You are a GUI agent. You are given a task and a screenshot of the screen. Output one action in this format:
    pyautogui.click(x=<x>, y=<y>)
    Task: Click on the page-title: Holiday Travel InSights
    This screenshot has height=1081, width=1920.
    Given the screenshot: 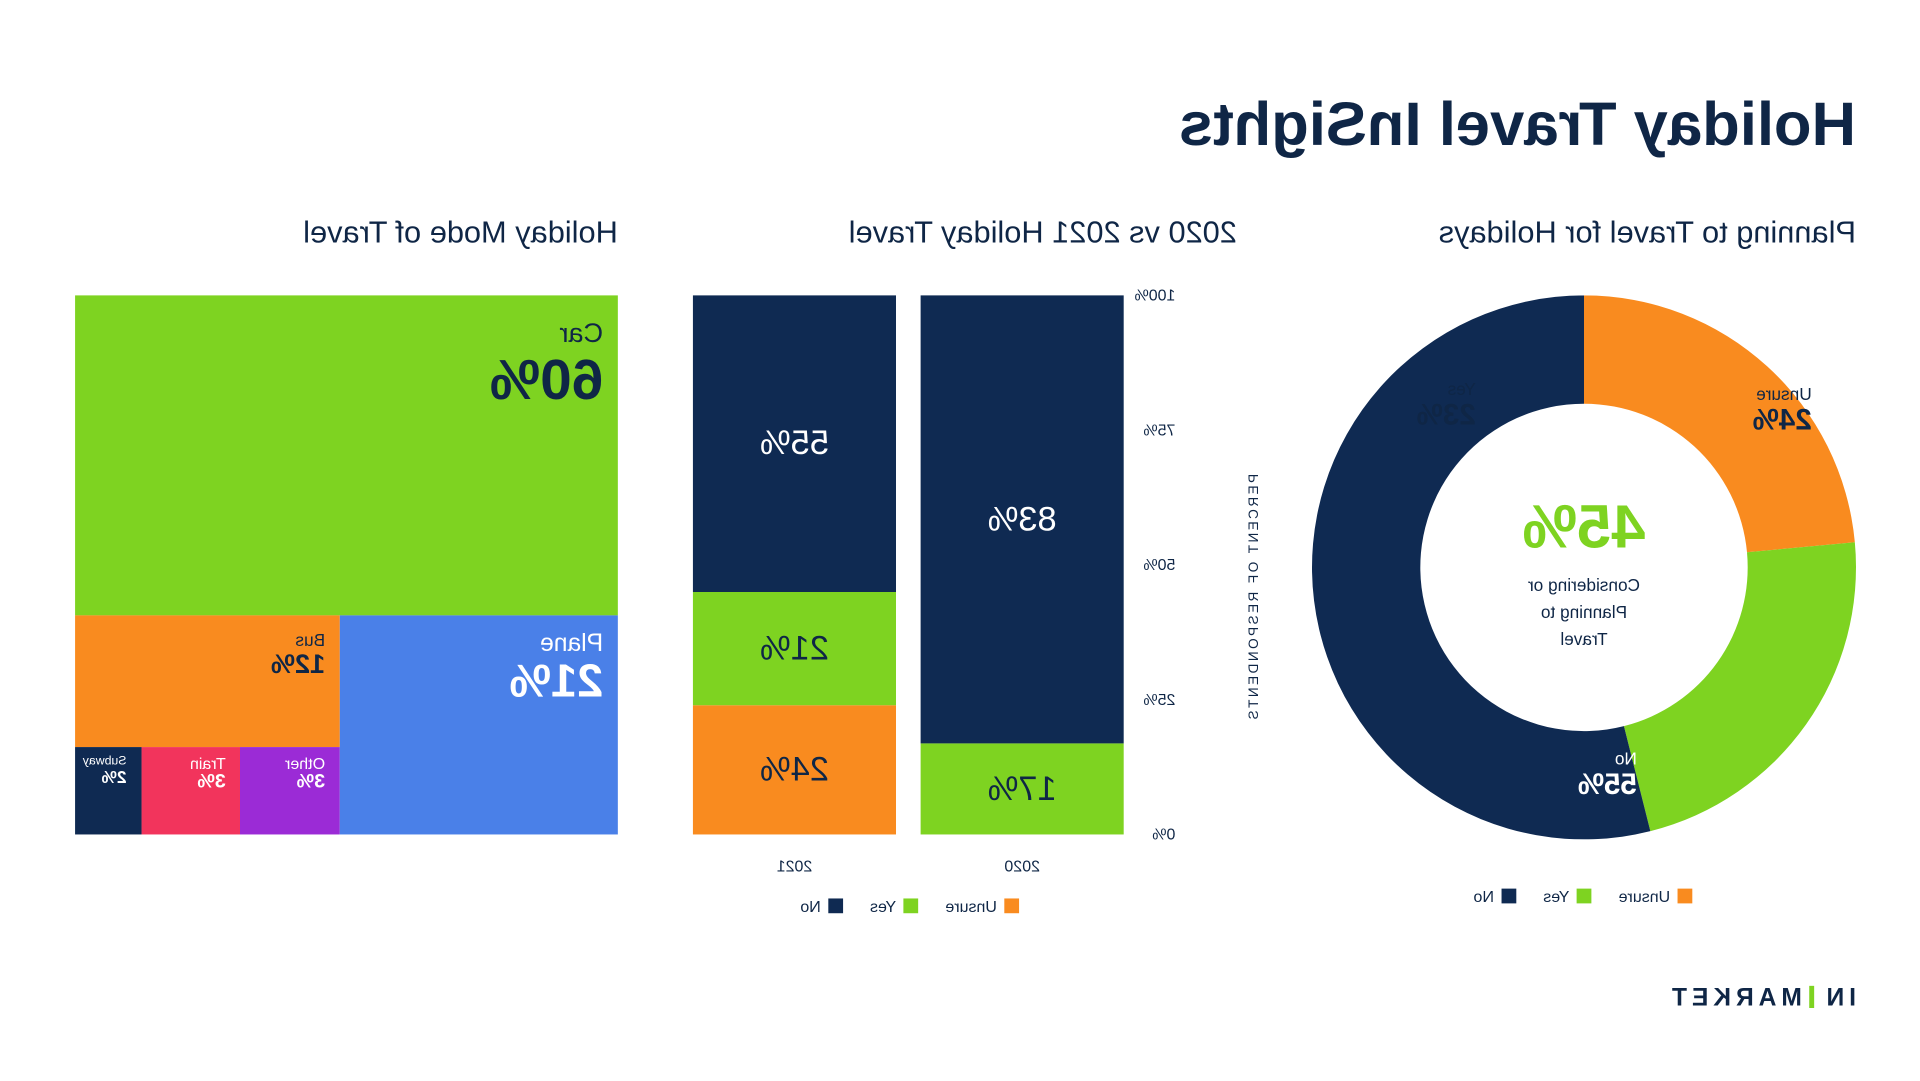 What is the action you would take?
    pyautogui.click(x=1517, y=124)
    